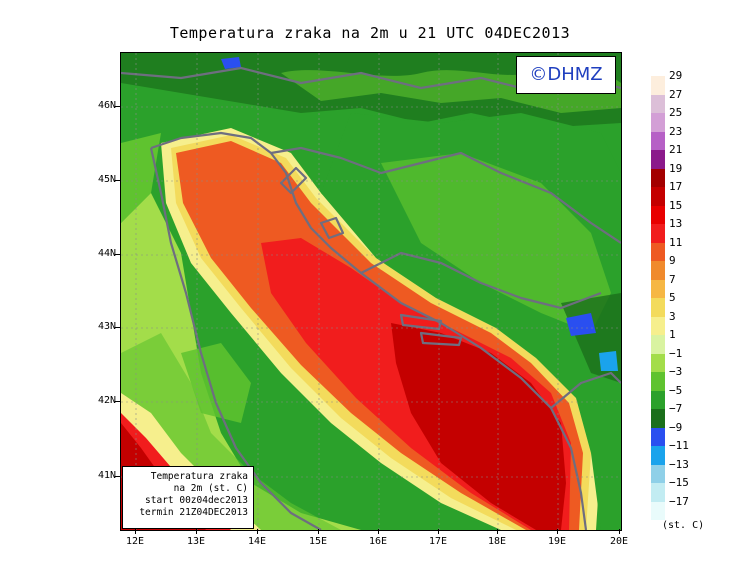 Image resolution: width=740 pixels, height=582 pixels. I want to click on info-line-variable: Temperatura zraka, so click(199, 476).